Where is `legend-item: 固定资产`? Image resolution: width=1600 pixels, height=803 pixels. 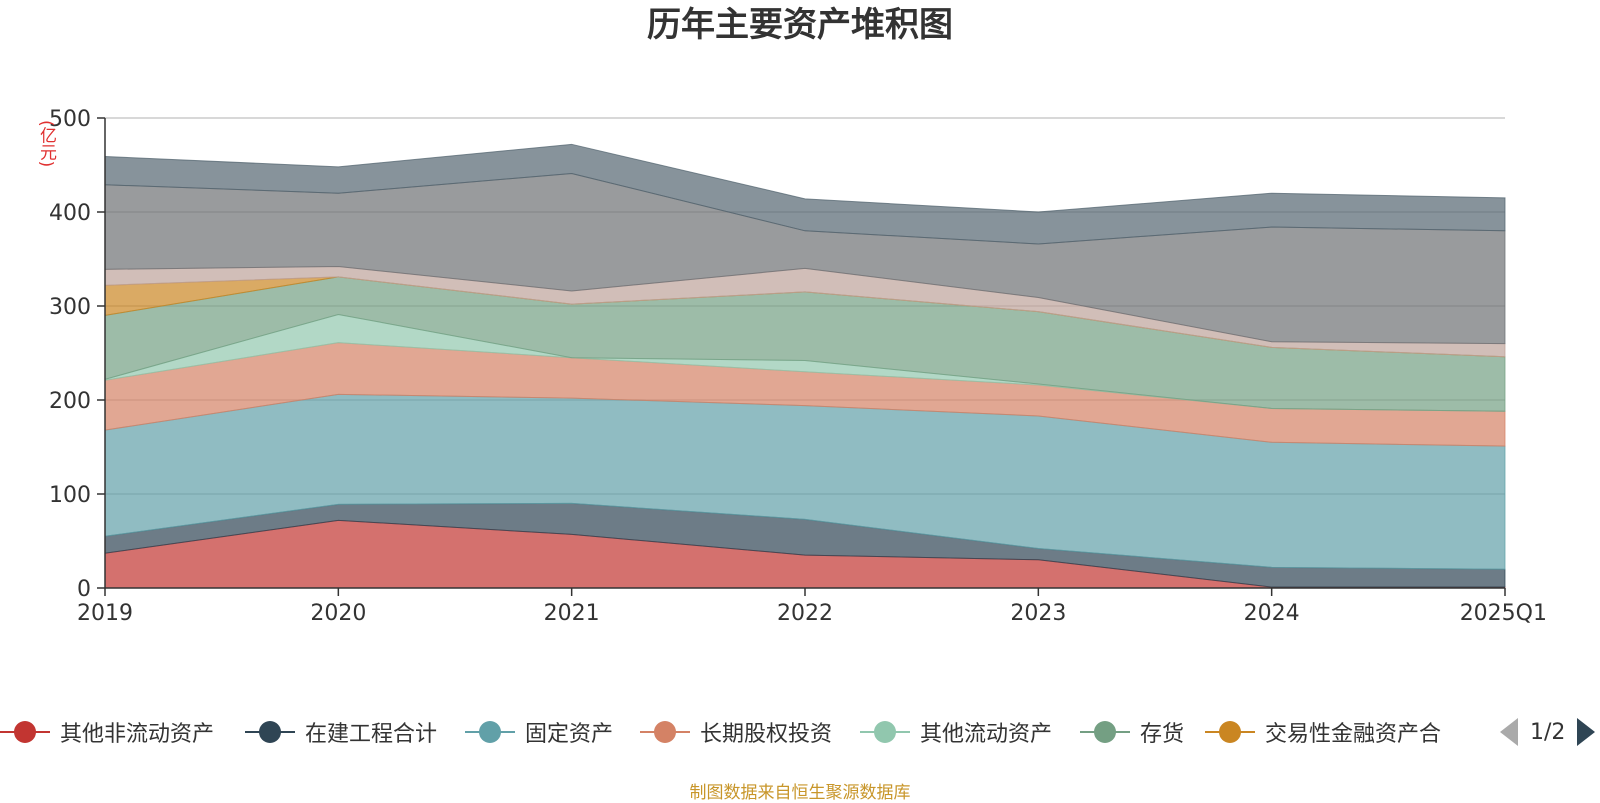
legend-item: 固定资产 is located at coordinates (539, 732).